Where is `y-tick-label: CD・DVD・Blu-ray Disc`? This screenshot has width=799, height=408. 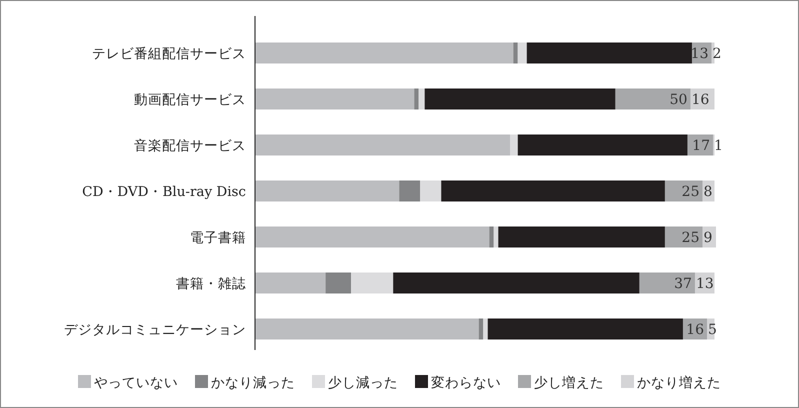
y-tick-label: CD・DVD・Blu-ray Disc is located at coordinates (164, 192).